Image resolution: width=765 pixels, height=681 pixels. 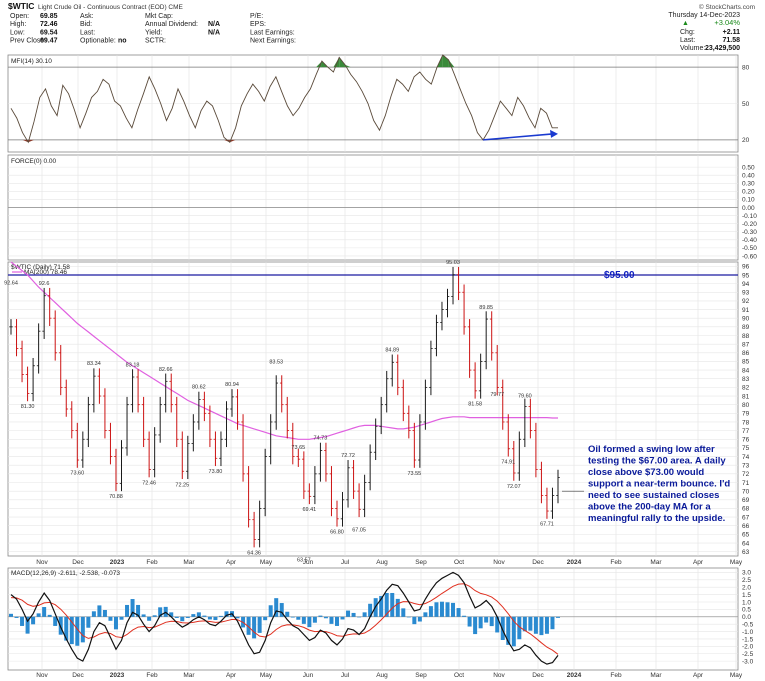 What do you see at coordinates (497, 395) in the screenshot?
I see `price-pivot-label: 79.77` at bounding box center [497, 395].